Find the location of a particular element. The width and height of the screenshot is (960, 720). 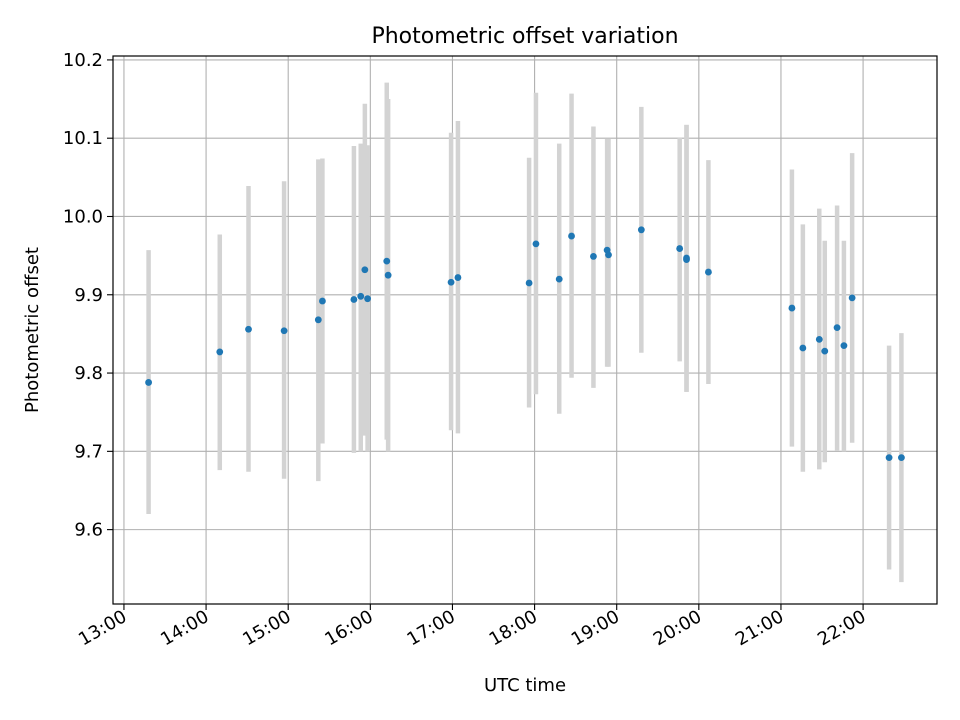

y-tick-label: 10.1 is located at coordinates (83, 138).